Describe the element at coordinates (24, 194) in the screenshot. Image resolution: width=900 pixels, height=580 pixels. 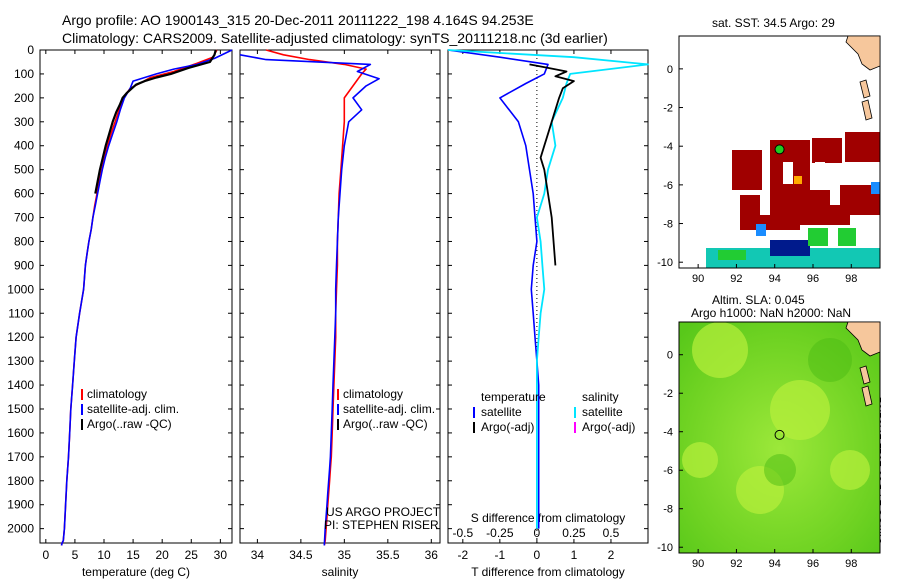
I see `y-tick-label: 600` at that location.